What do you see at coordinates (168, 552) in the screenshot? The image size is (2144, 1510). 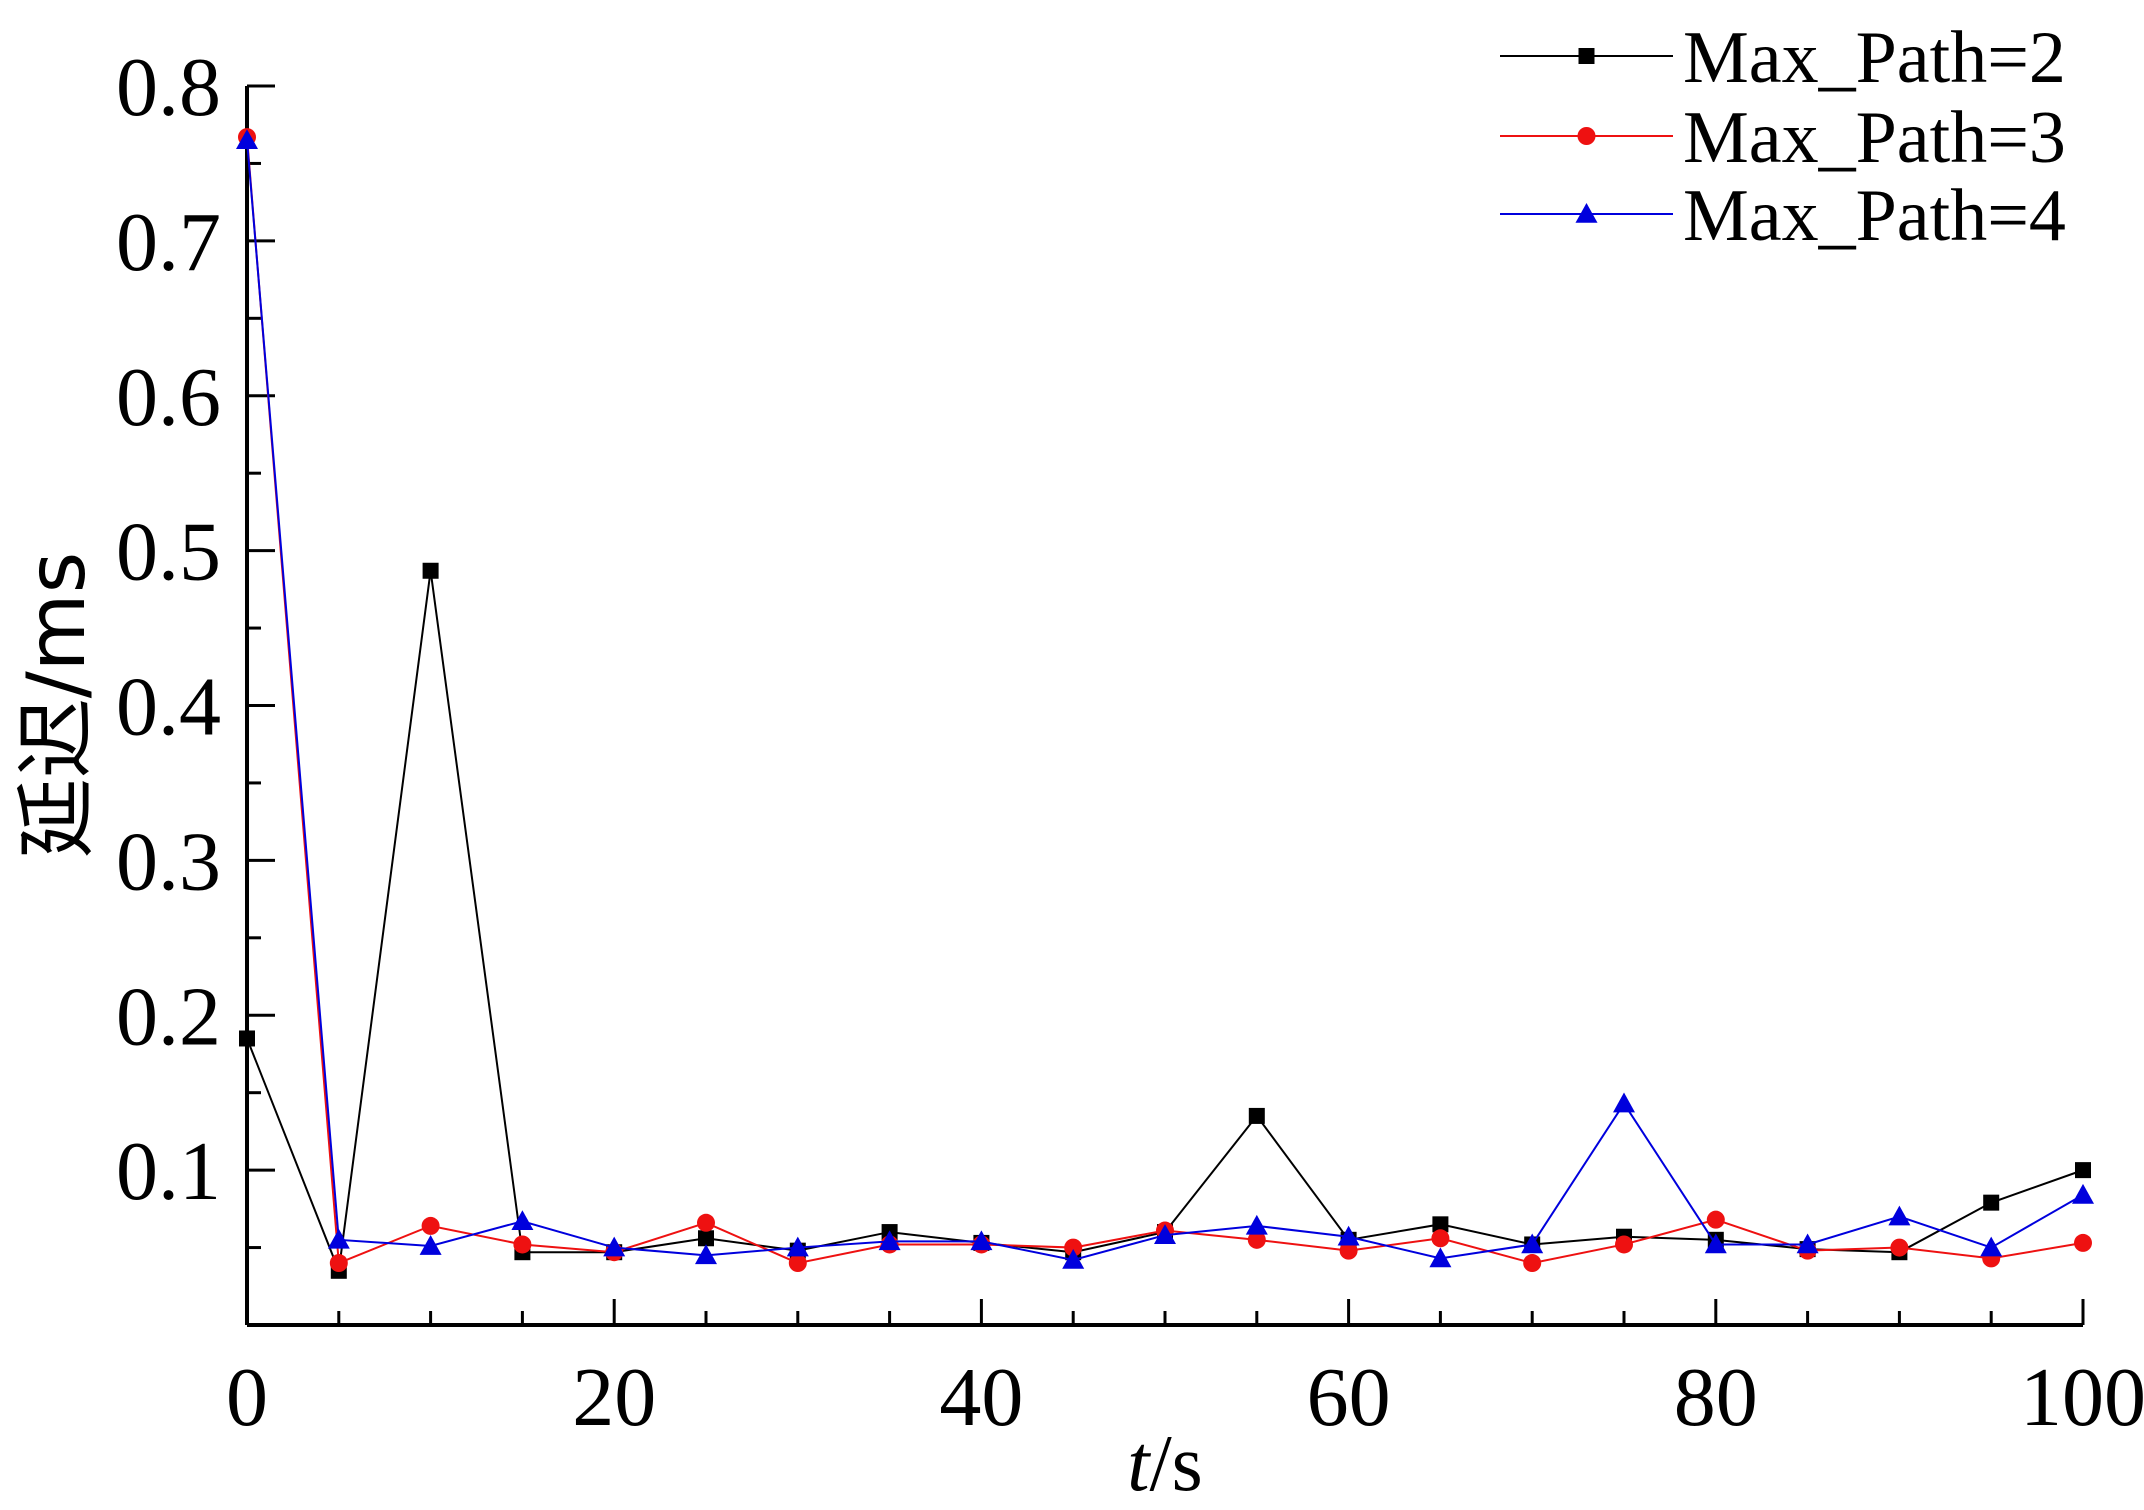 I see `y-tick-label: 0.5` at bounding box center [168, 552].